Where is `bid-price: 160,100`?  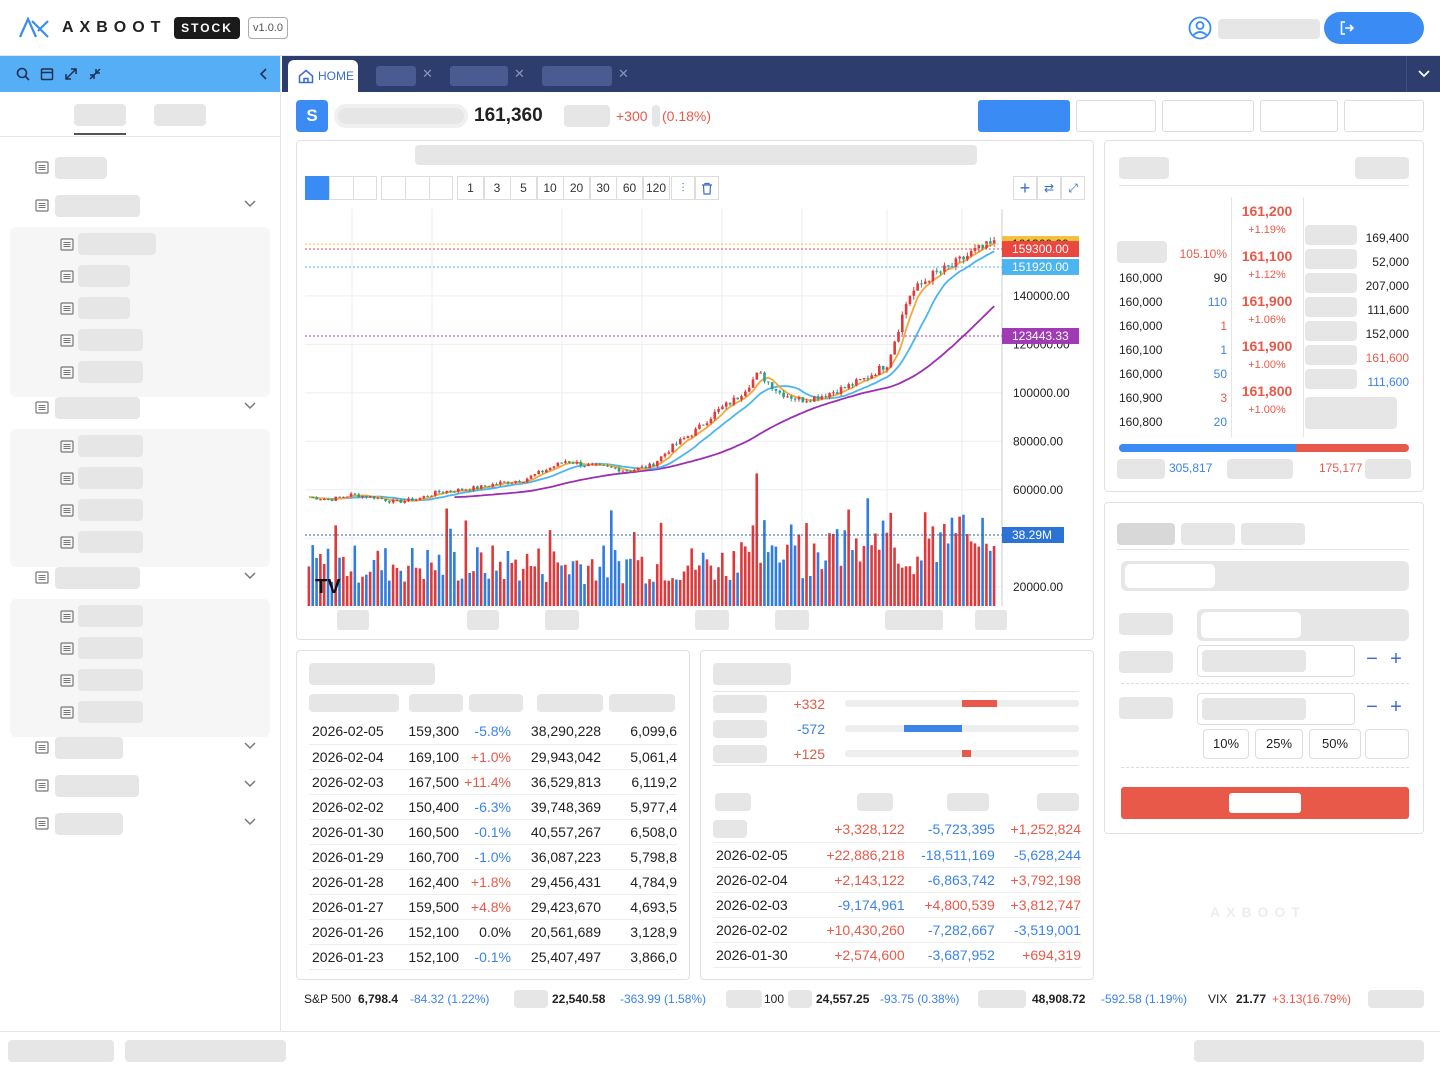
bid-price: 160,100 is located at coordinates (1141, 350).